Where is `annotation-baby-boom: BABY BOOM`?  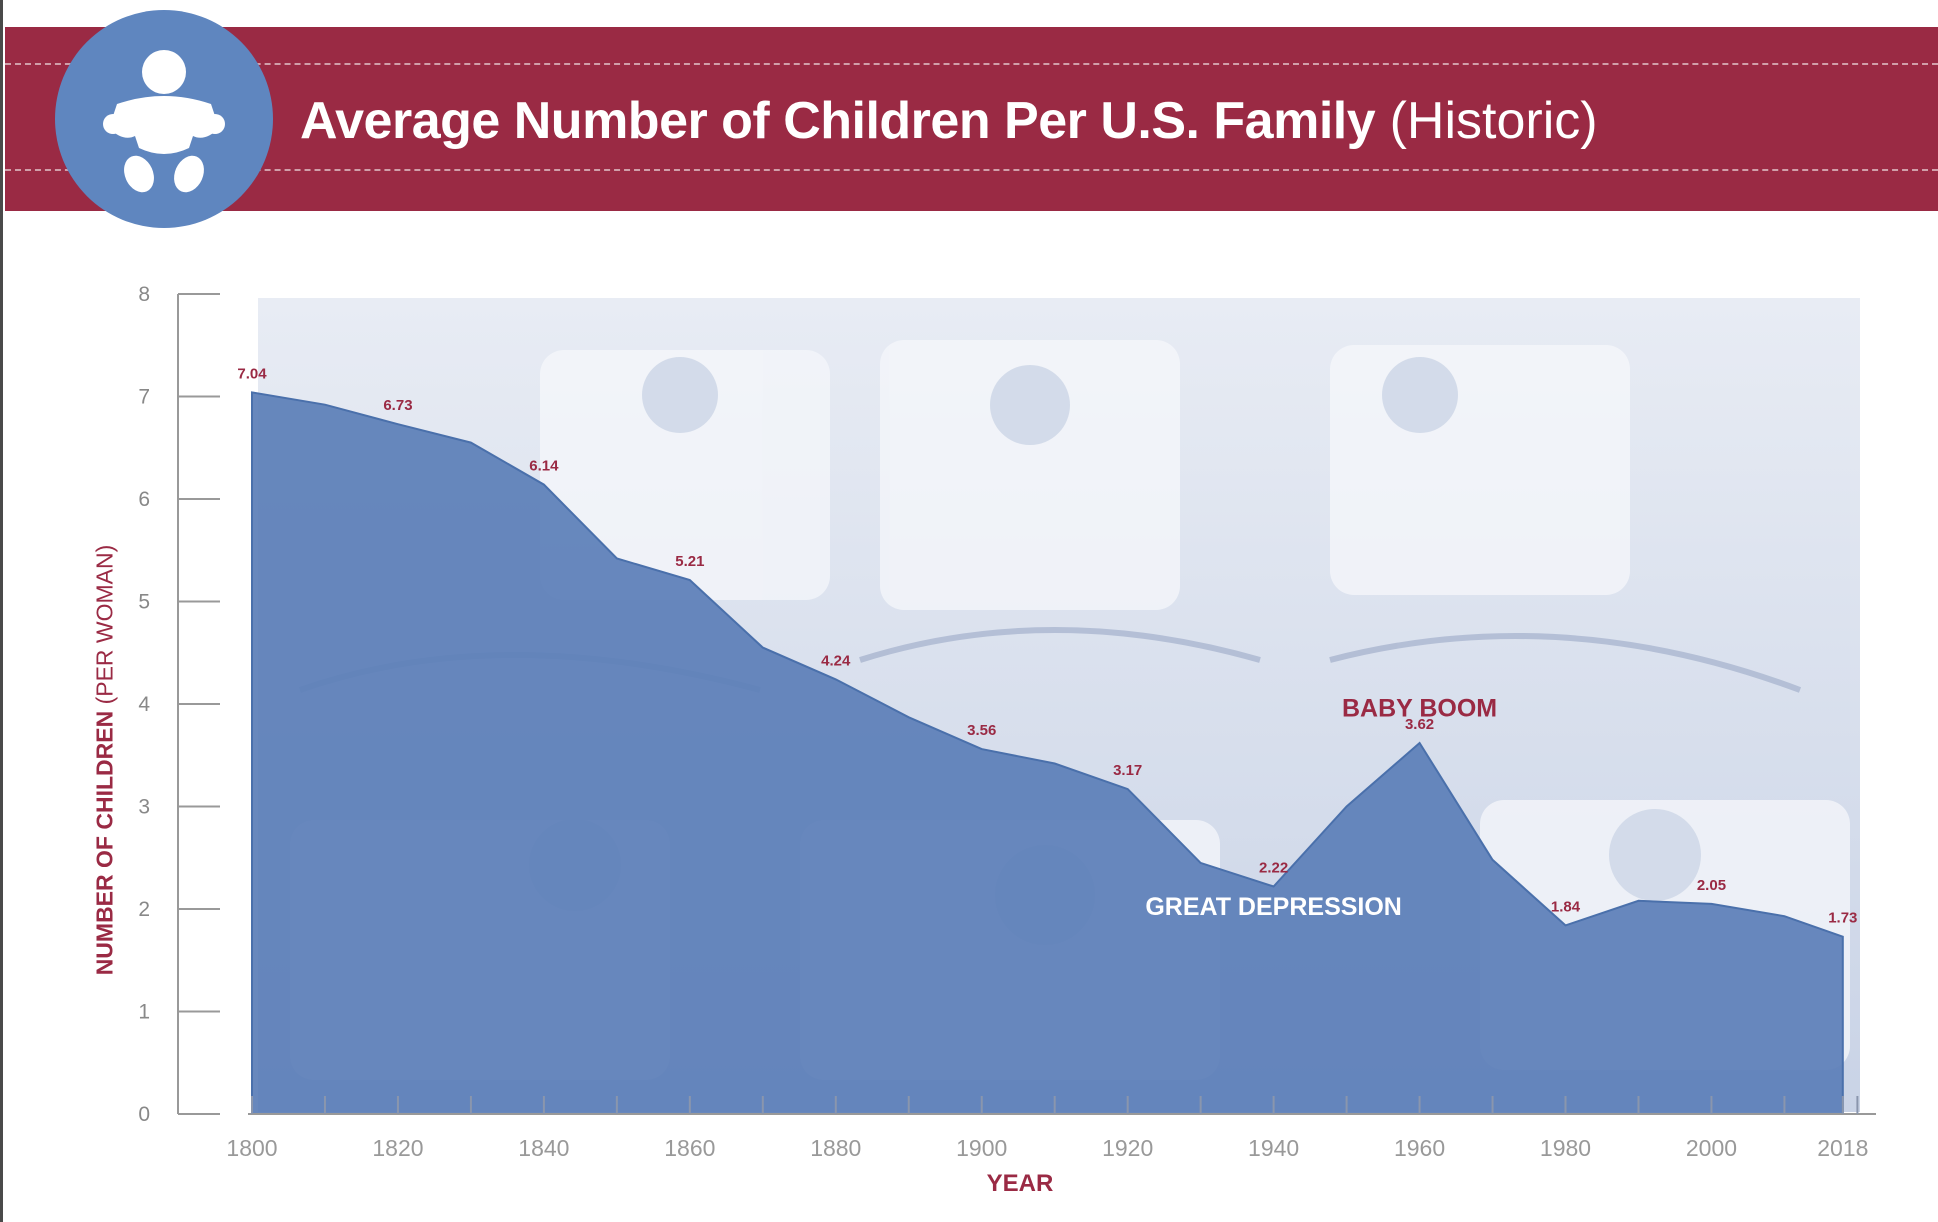
annotation-baby-boom: BABY BOOM is located at coordinates (1419, 708).